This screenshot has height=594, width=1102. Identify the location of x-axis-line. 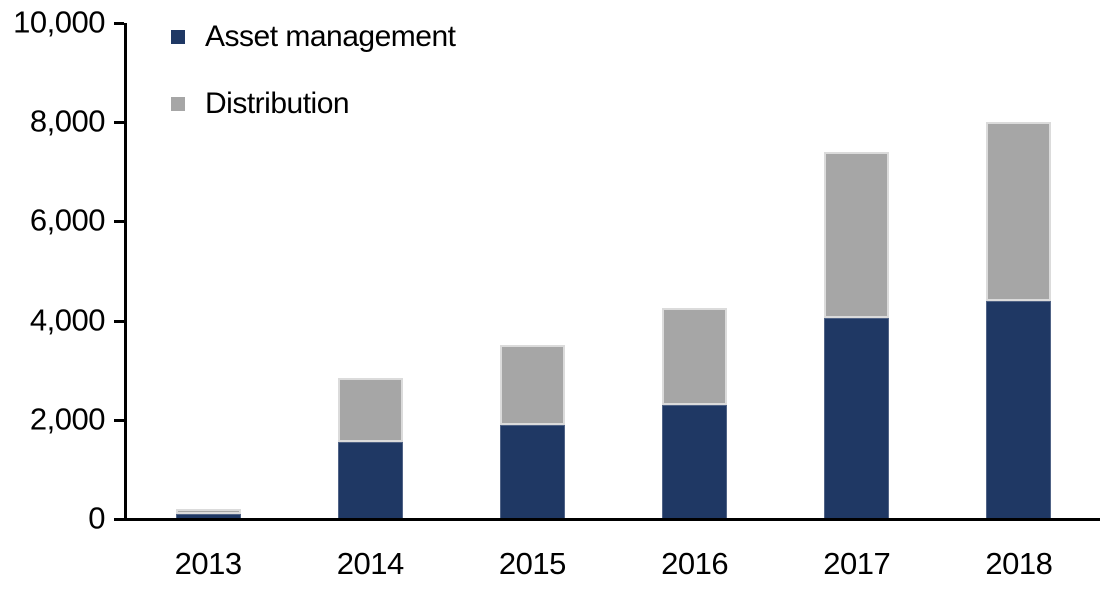
(607, 519).